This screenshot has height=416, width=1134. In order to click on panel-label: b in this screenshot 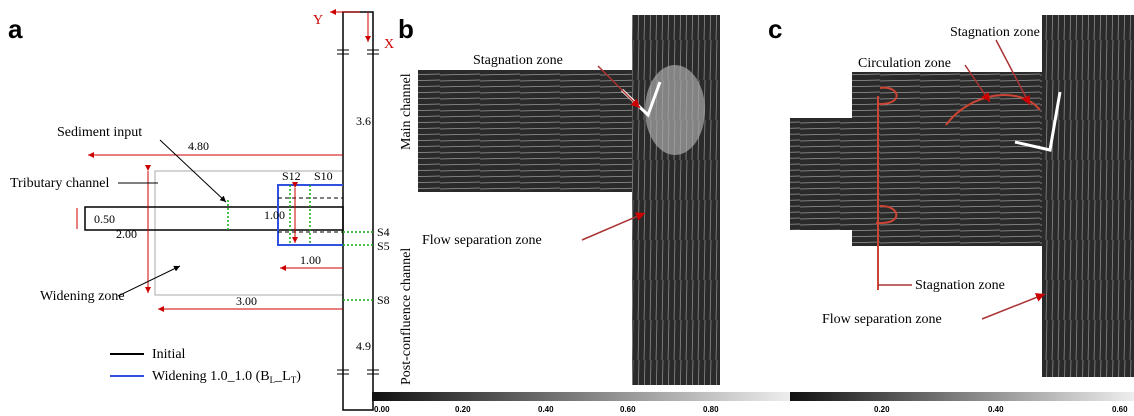, I will do `click(406, 29)`.